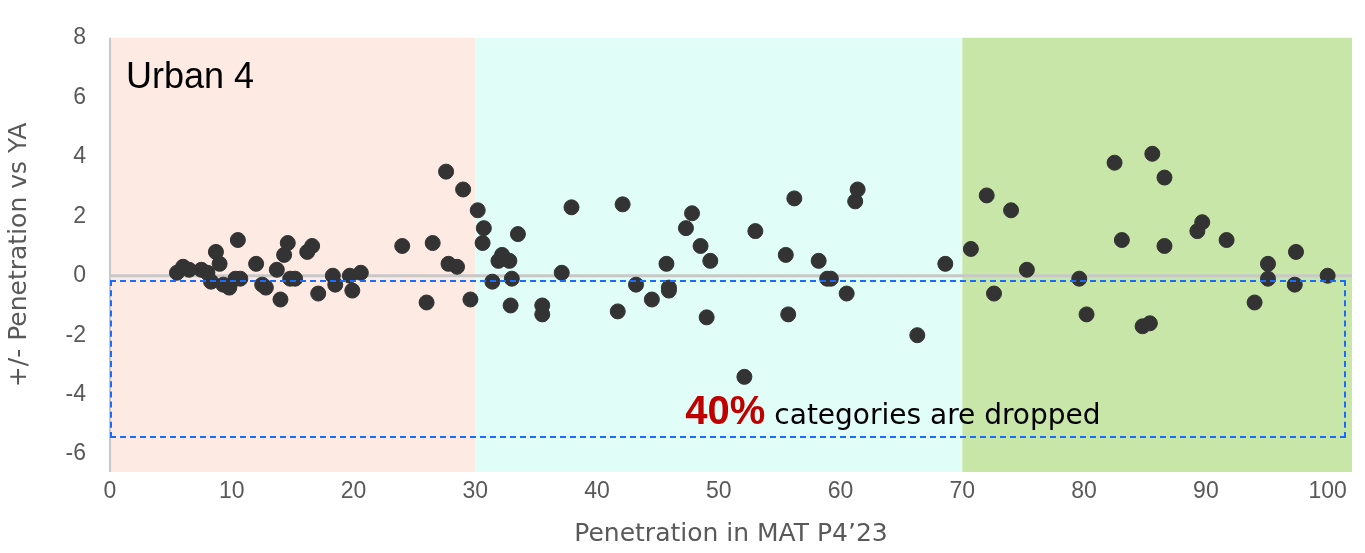  What do you see at coordinates (1206, 490) in the screenshot?
I see `x-tick-label: 90` at bounding box center [1206, 490].